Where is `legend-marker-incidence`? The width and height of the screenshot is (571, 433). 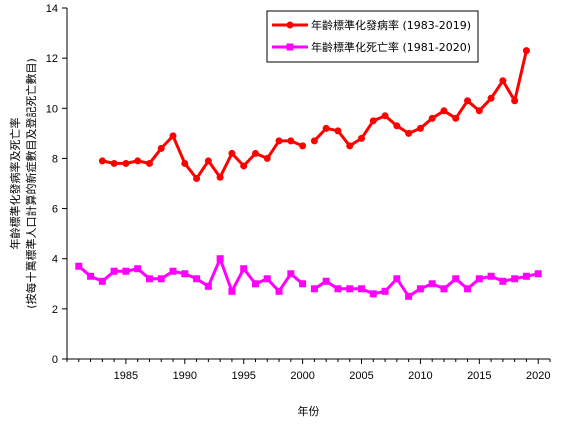 legend-marker-incidence is located at coordinates (290, 25).